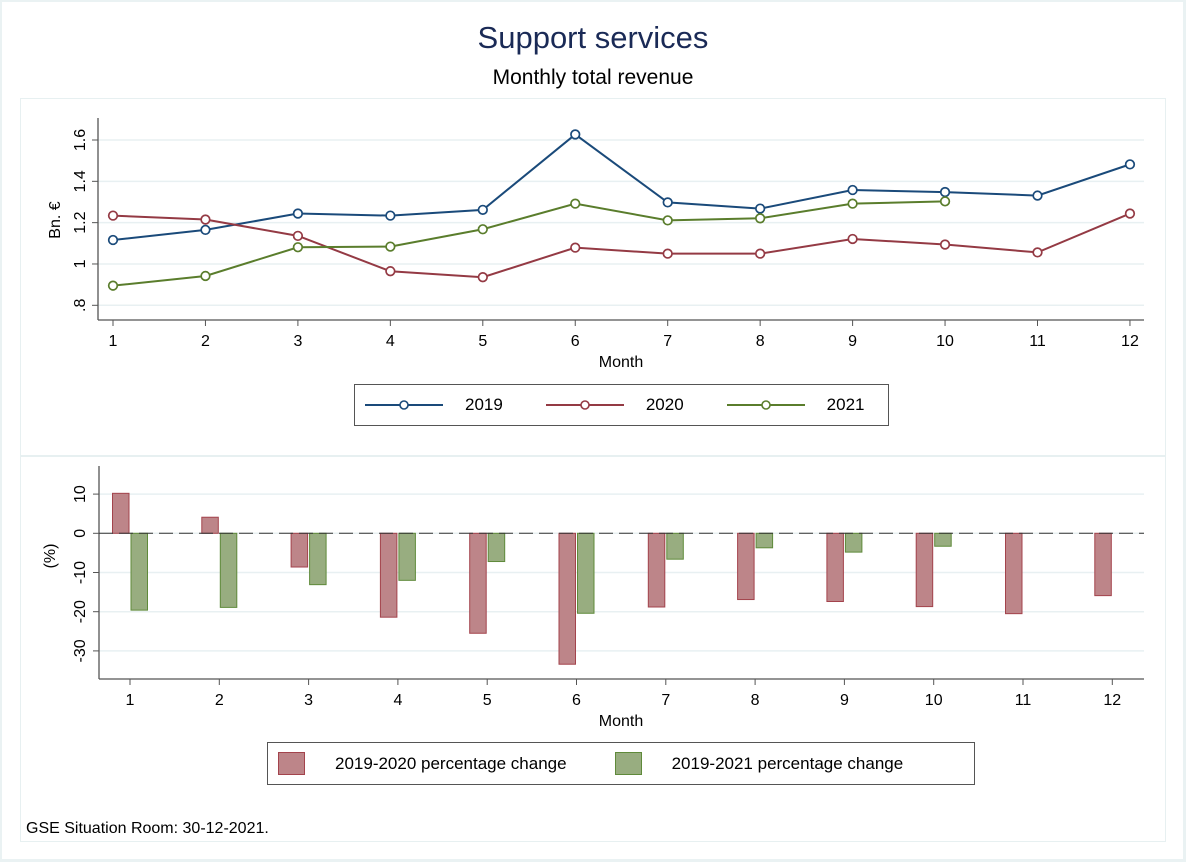 Image resolution: width=1186 pixels, height=862 pixels. Describe the element at coordinates (80, 650) in the screenshot. I see `y-tick-label: -30` at that location.